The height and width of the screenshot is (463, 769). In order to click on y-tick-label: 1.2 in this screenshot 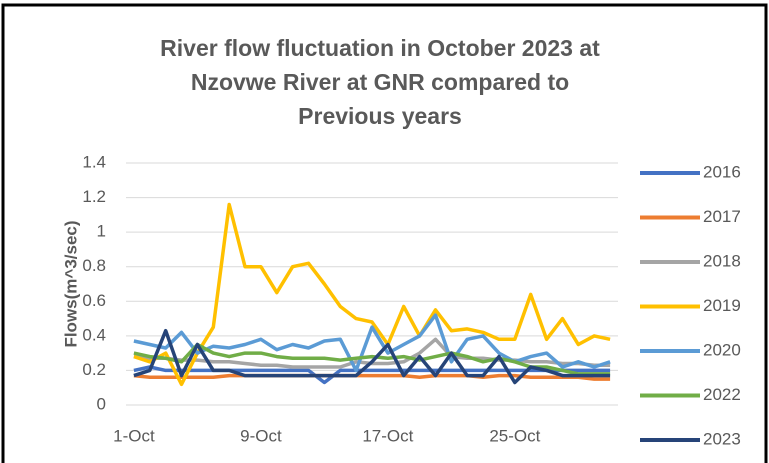, I will do `click(94, 196)`.